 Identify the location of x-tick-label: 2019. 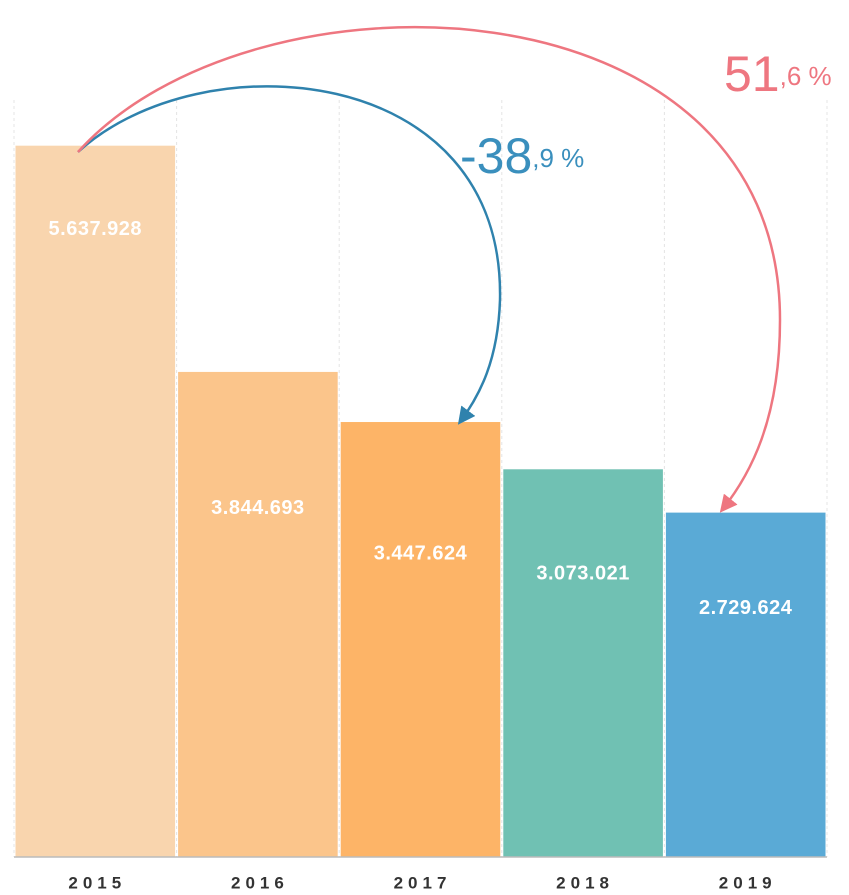
(748, 882).